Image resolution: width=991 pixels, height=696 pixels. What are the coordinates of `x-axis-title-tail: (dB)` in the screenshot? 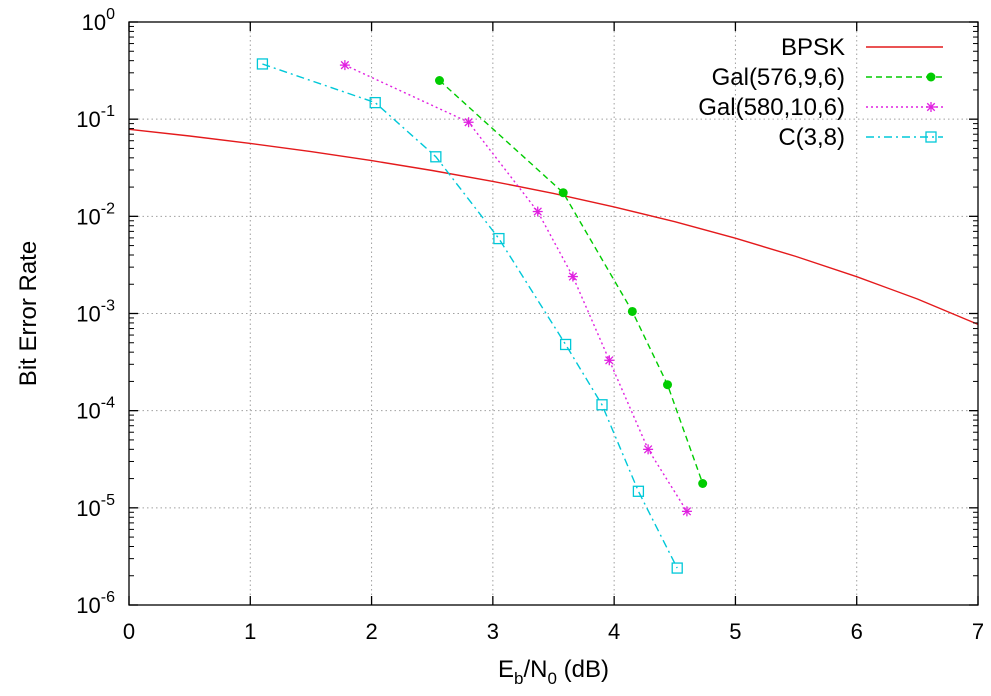 It's located at (583, 669).